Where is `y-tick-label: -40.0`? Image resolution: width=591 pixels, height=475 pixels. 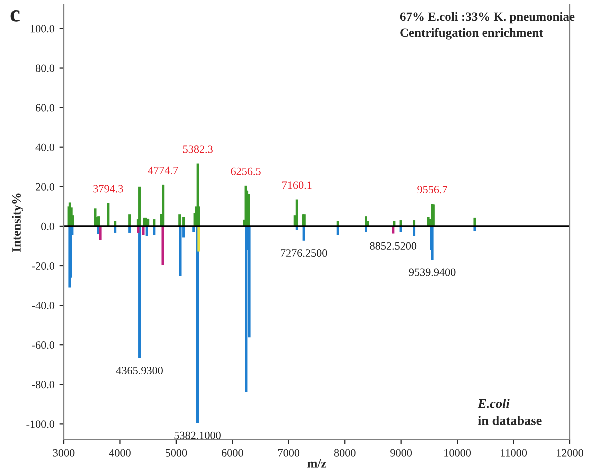 y-tick-label: -40.0 is located at coordinates (43, 306).